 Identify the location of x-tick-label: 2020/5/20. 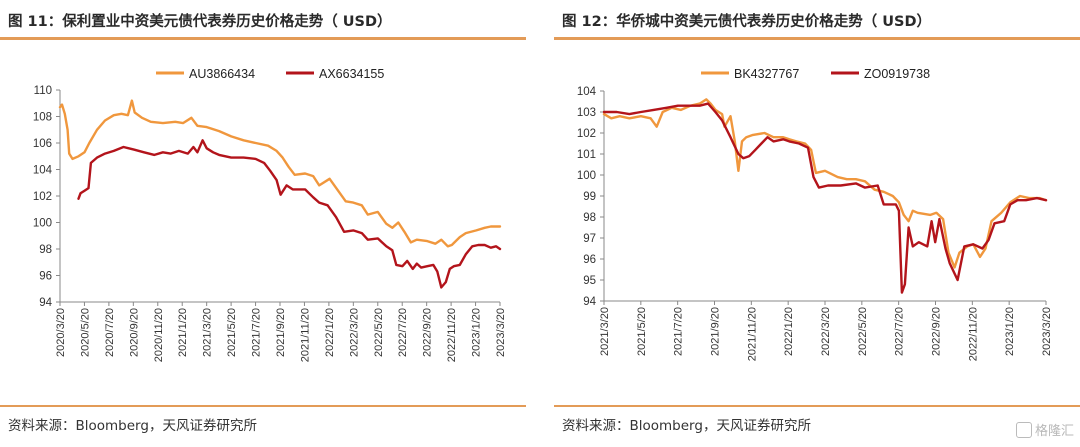
(85, 332).